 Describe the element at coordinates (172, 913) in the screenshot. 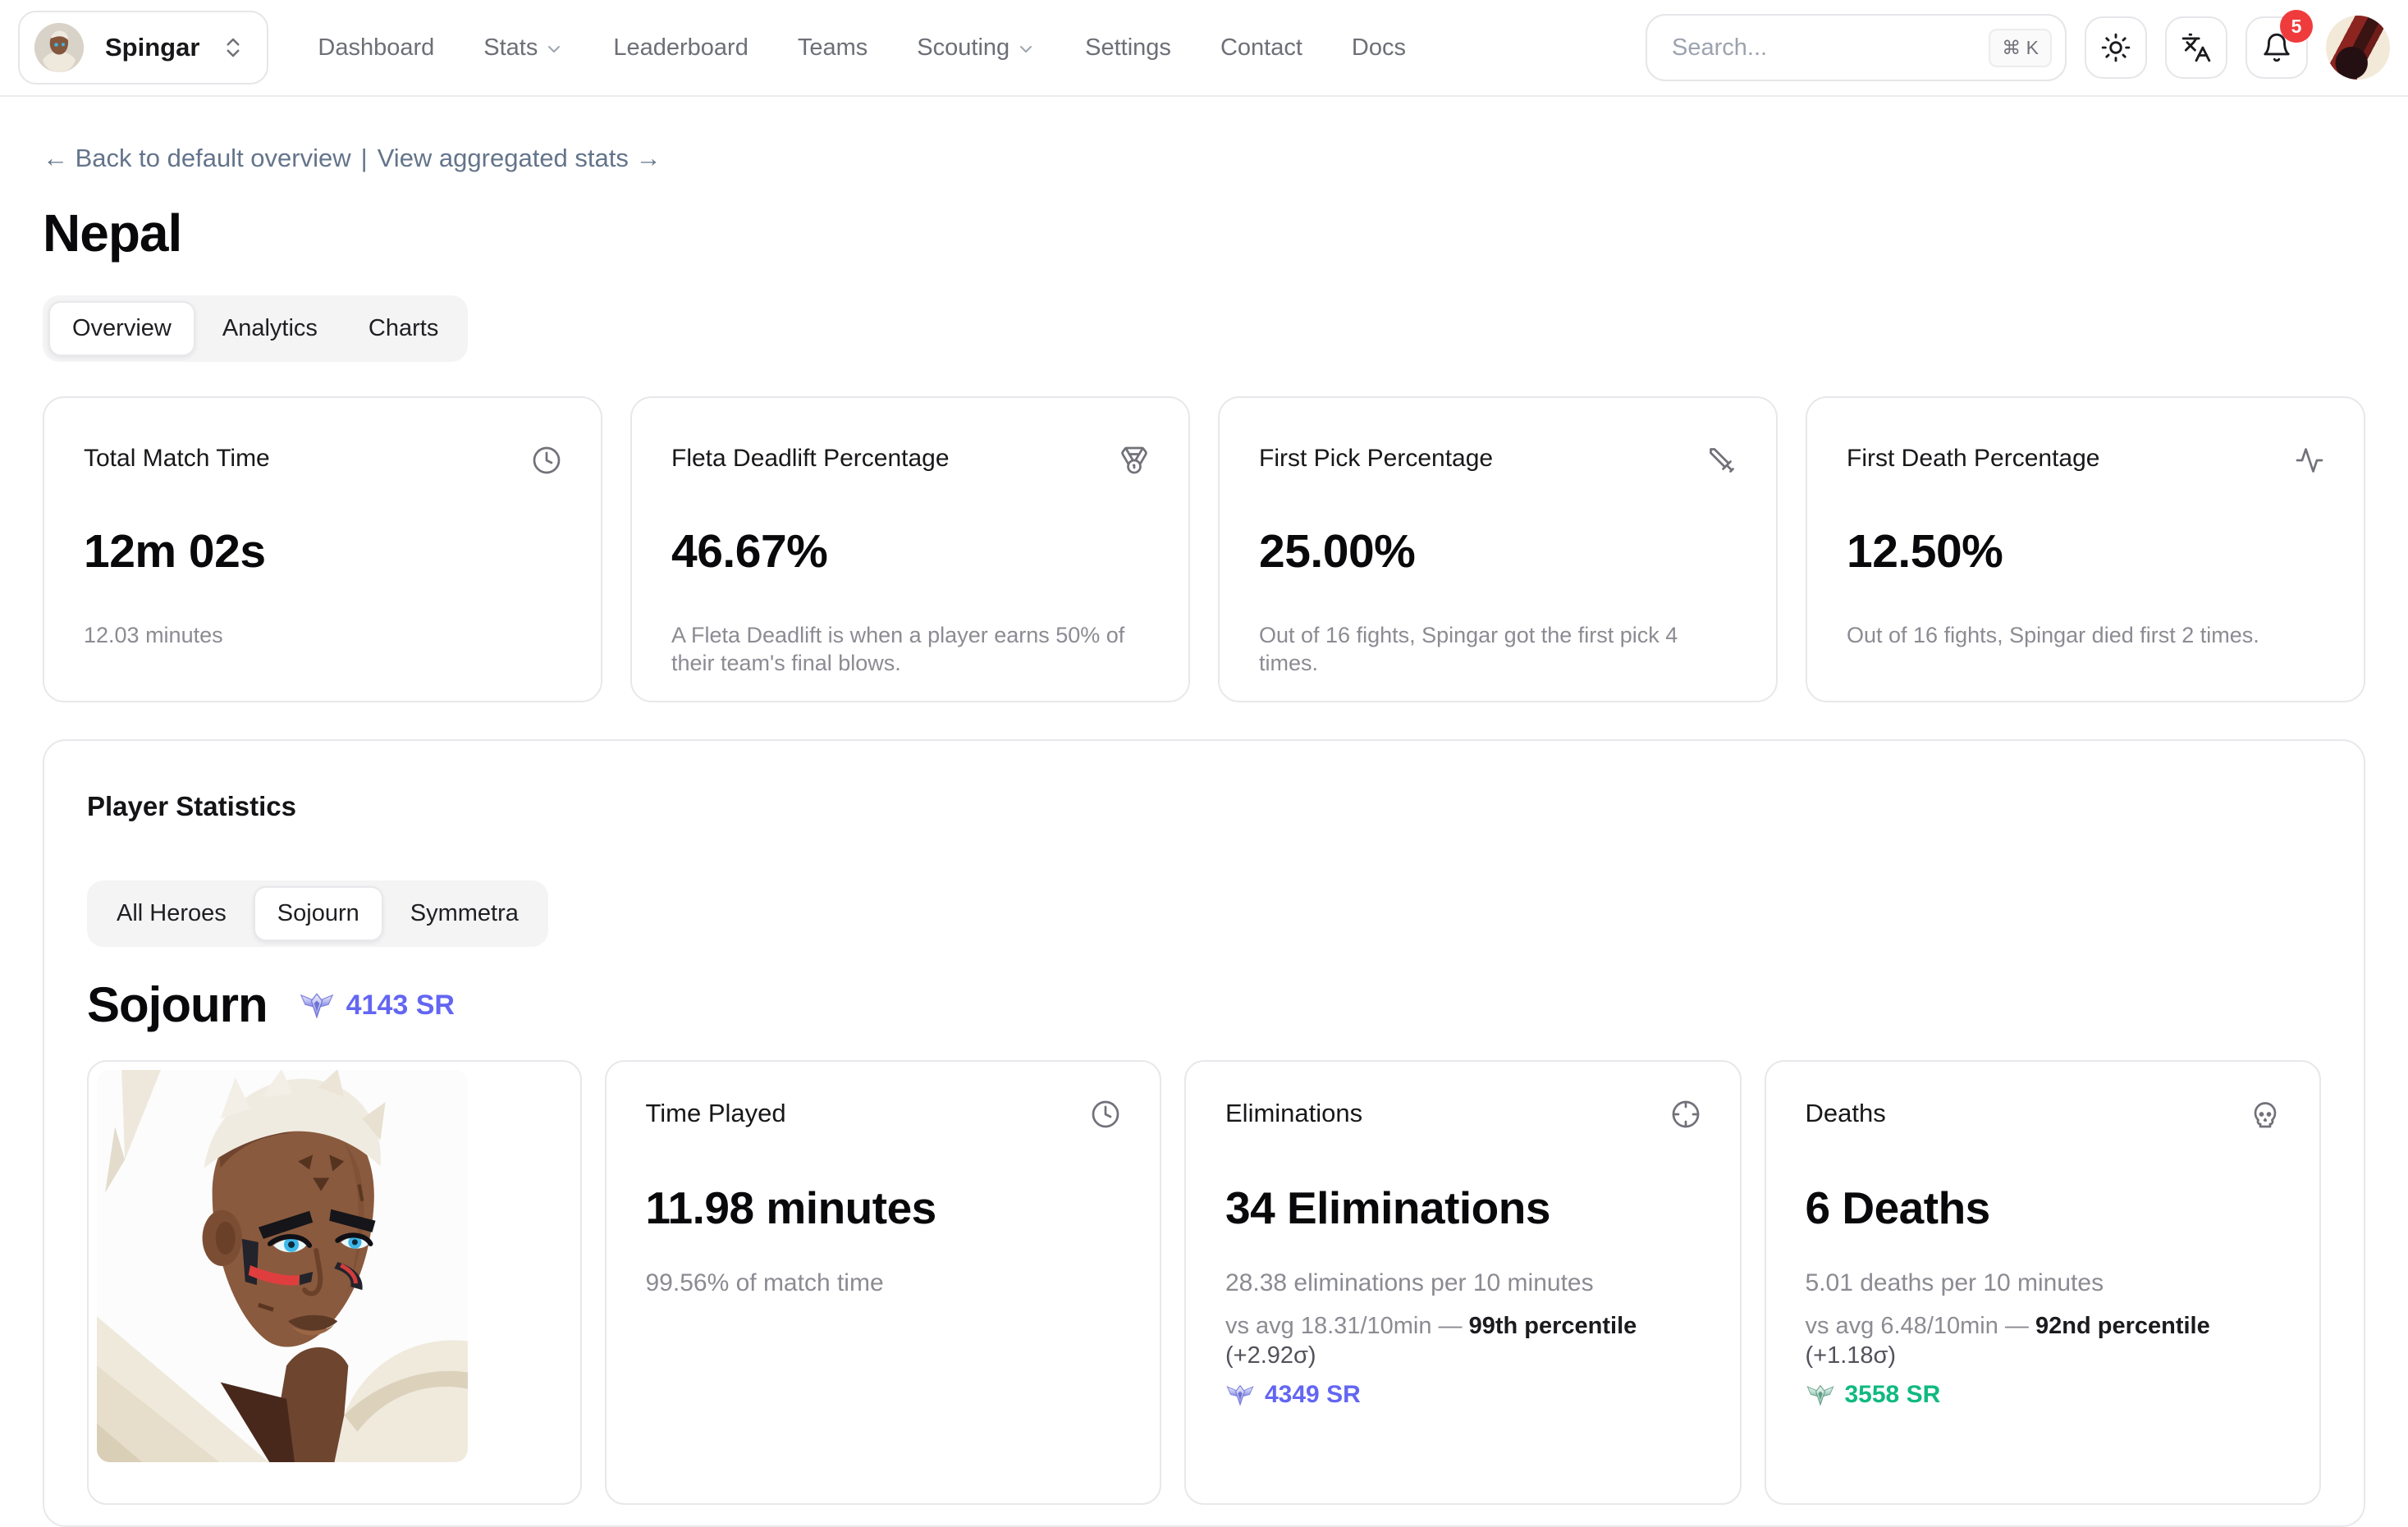

I see `hero-tab-all-heroes: All Heroes` at that location.